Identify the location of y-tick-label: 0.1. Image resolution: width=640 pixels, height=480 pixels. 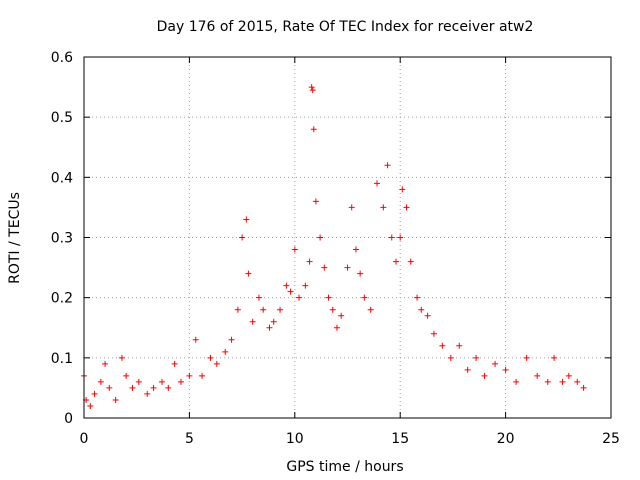
(62, 359).